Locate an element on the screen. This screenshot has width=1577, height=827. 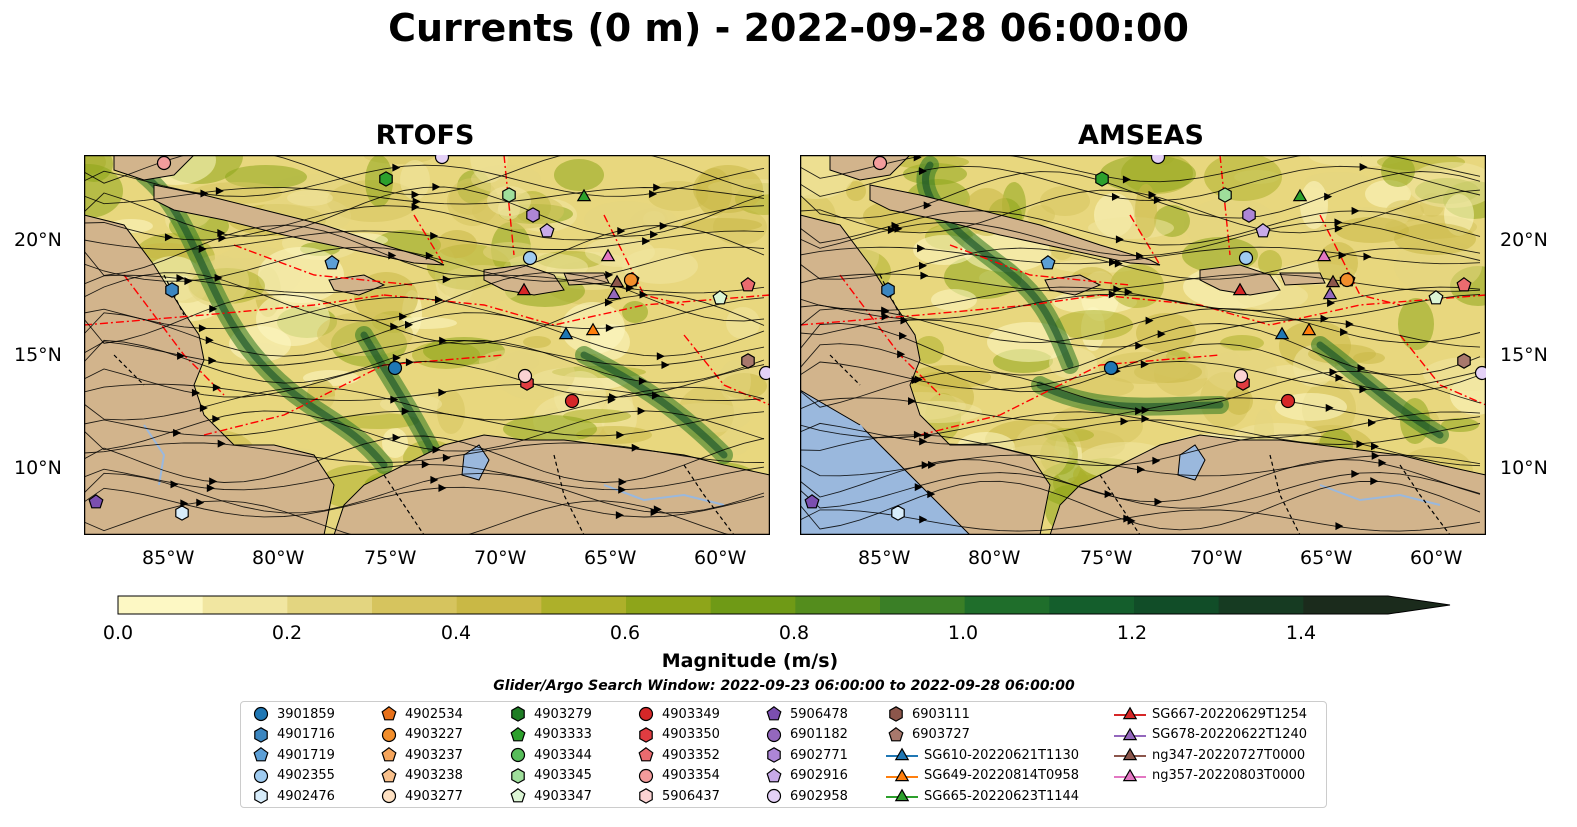
legend-label: 6902771 is located at coordinates (819, 755).